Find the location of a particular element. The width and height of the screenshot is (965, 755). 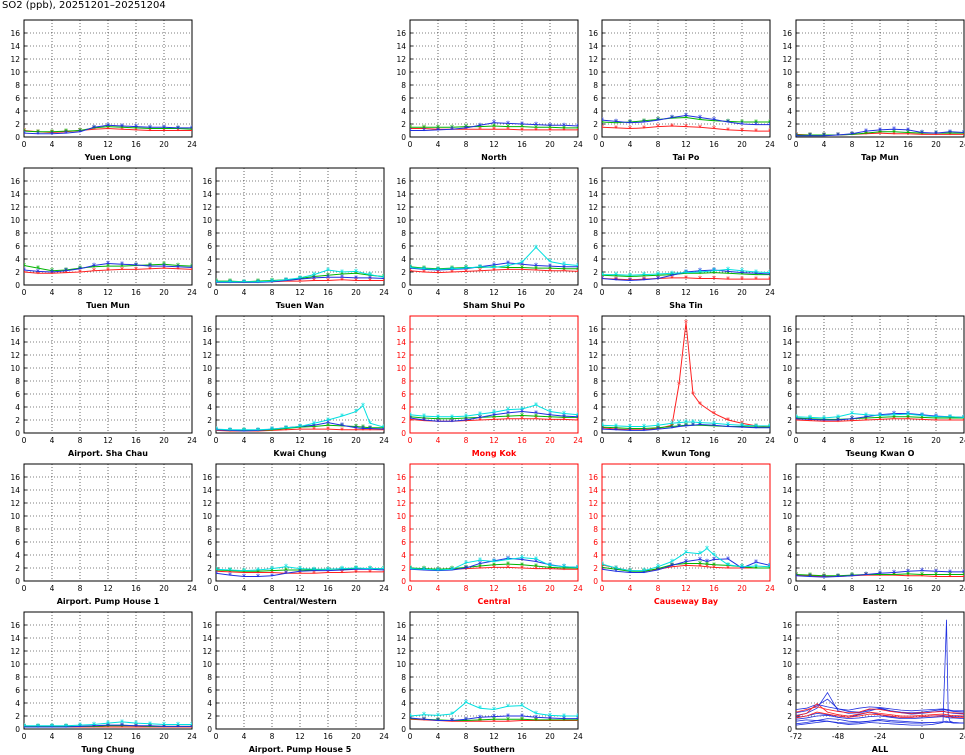

y-tick-label: 12 is located at coordinates (401, 651).